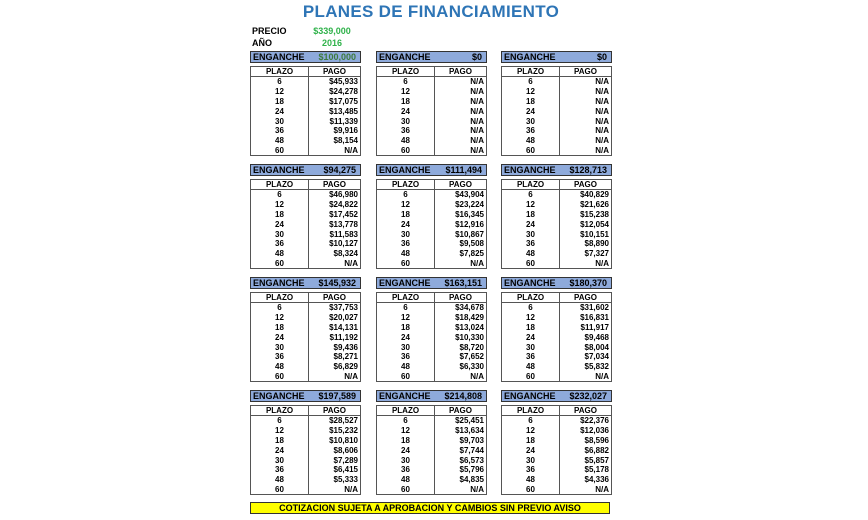  Describe the element at coordinates (556, 283) in the screenshot. I see `enganche-header: ENGANCHE $180,370` at that location.